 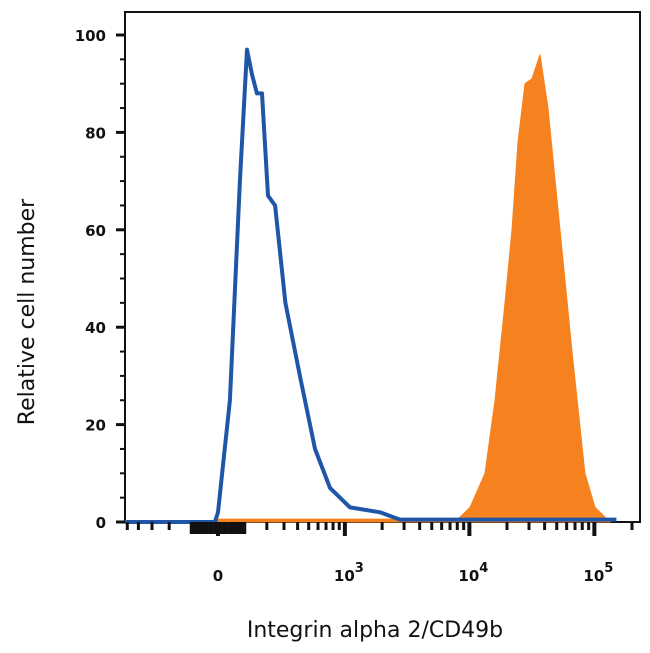 What do you see at coordinates (100, 279) in the screenshot?
I see `y-axis: 0 20 40 60 80 100` at bounding box center [100, 279].